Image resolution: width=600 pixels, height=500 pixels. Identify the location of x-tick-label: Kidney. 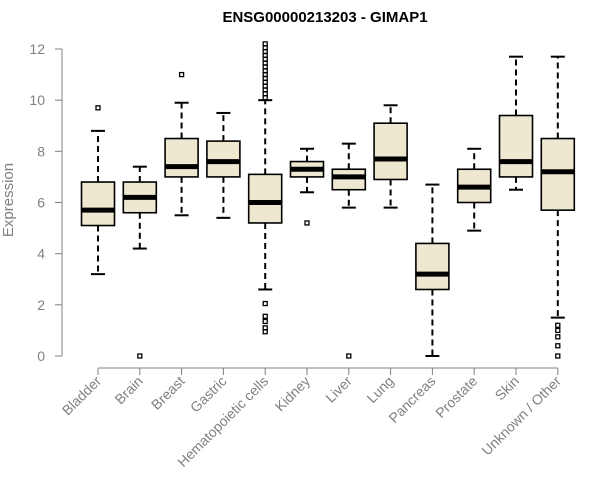
(293, 394).